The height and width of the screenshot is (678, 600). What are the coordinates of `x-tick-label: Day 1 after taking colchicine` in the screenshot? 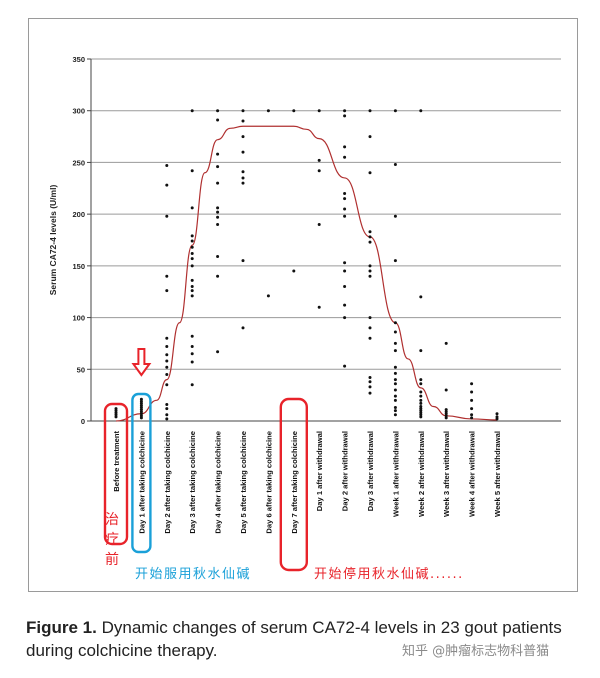 It's located at (141, 482).